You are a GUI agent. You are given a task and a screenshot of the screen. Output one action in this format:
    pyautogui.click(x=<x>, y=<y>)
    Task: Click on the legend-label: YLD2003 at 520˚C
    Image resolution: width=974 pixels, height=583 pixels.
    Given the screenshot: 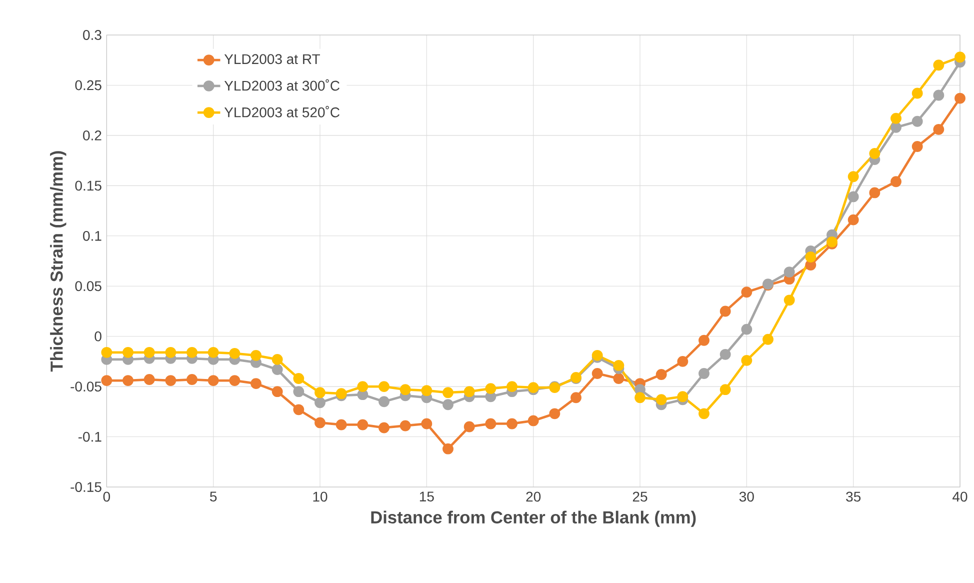 What is the action you would take?
    pyautogui.click(x=282, y=112)
    